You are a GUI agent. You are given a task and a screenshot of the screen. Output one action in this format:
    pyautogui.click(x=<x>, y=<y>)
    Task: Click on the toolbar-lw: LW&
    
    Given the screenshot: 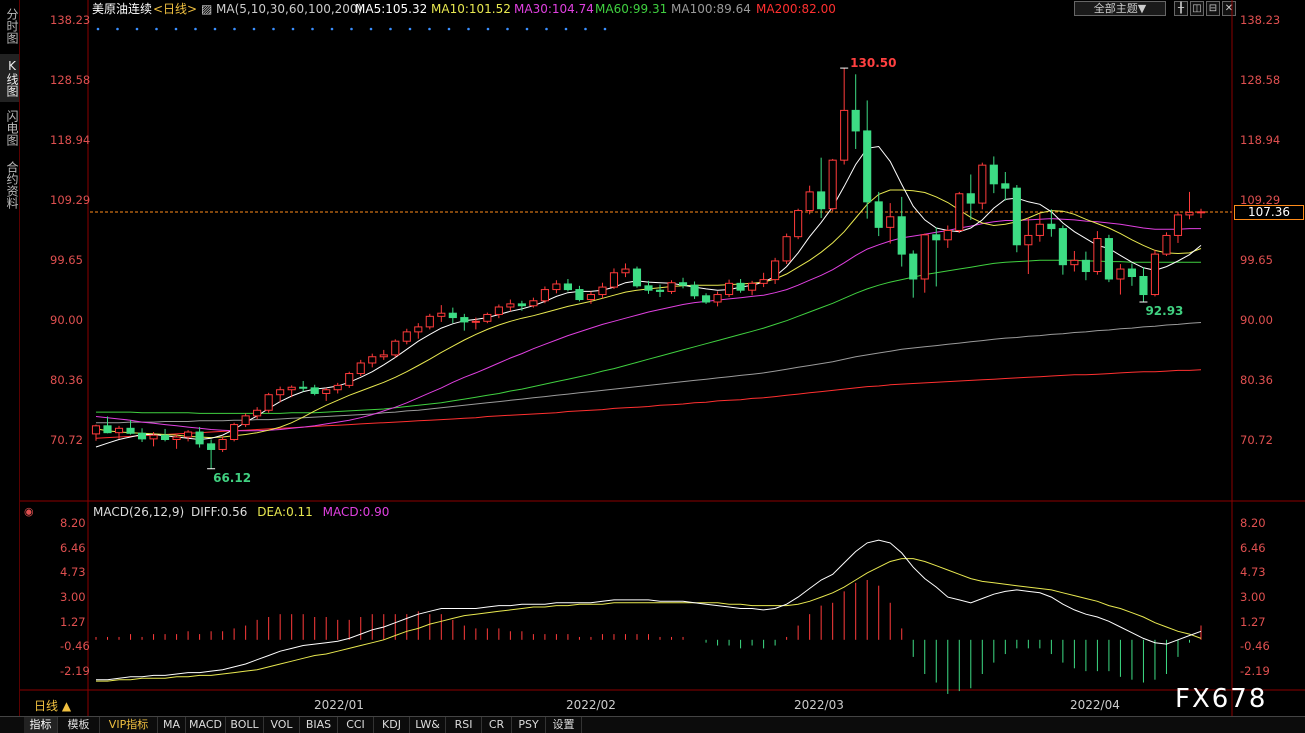 What is the action you would take?
    pyautogui.click(x=428, y=725)
    